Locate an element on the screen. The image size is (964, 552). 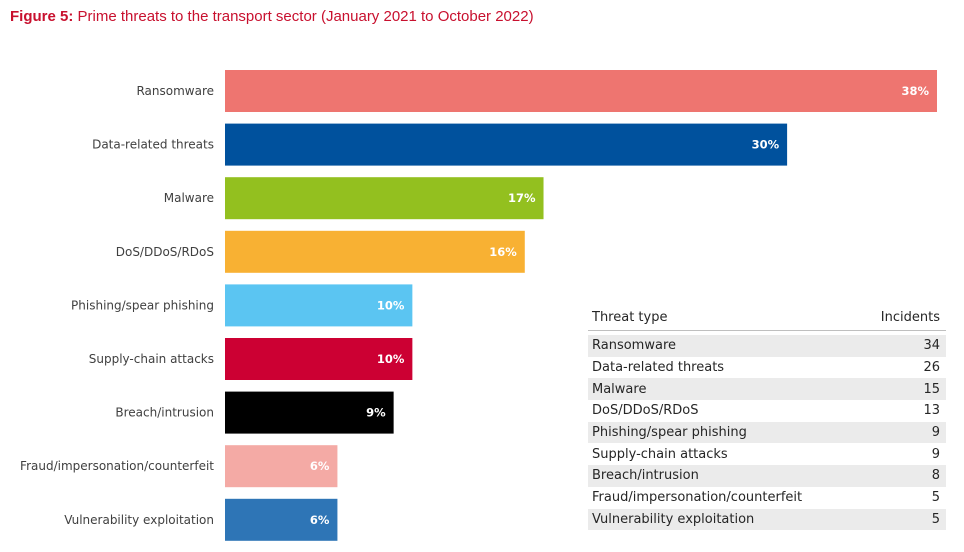
data-label: 9% is located at coordinates (376, 413).